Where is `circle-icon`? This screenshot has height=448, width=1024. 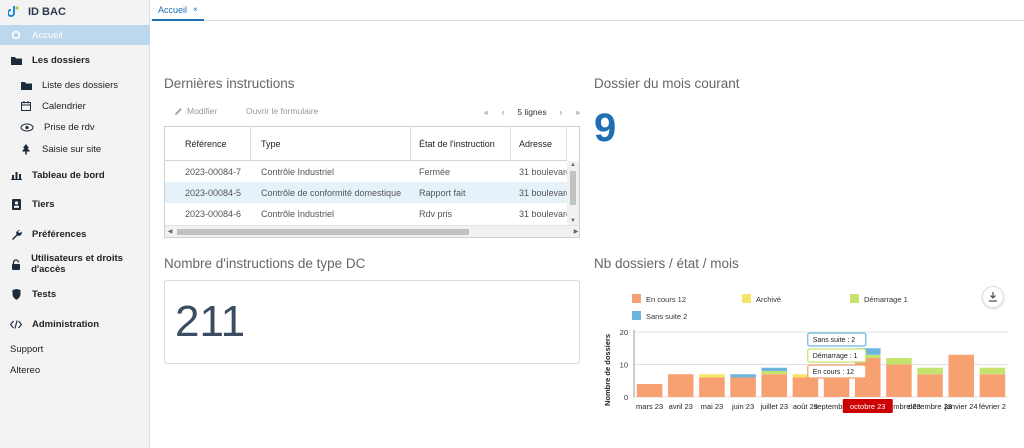 circle-icon is located at coordinates (16, 35).